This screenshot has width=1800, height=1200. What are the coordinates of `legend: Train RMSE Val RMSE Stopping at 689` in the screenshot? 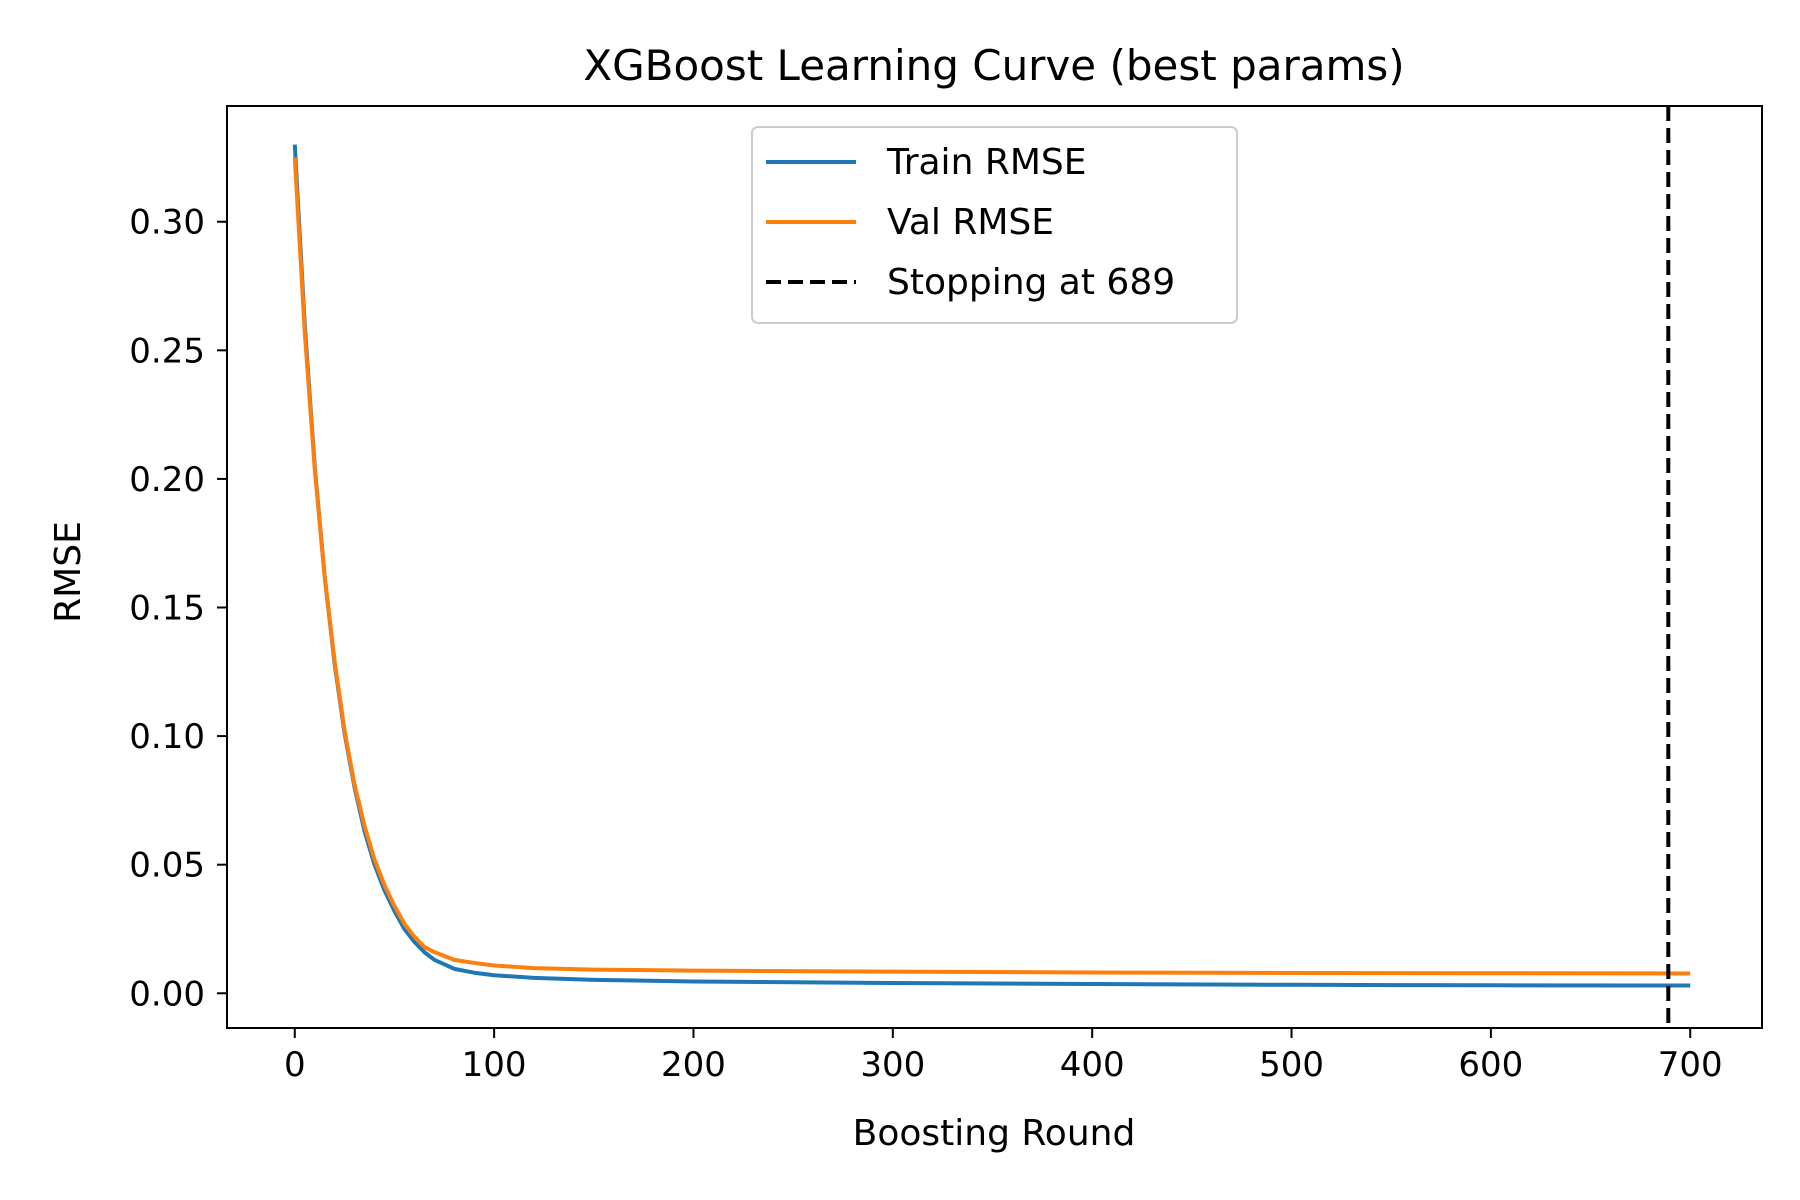 It's located at (994, 225).